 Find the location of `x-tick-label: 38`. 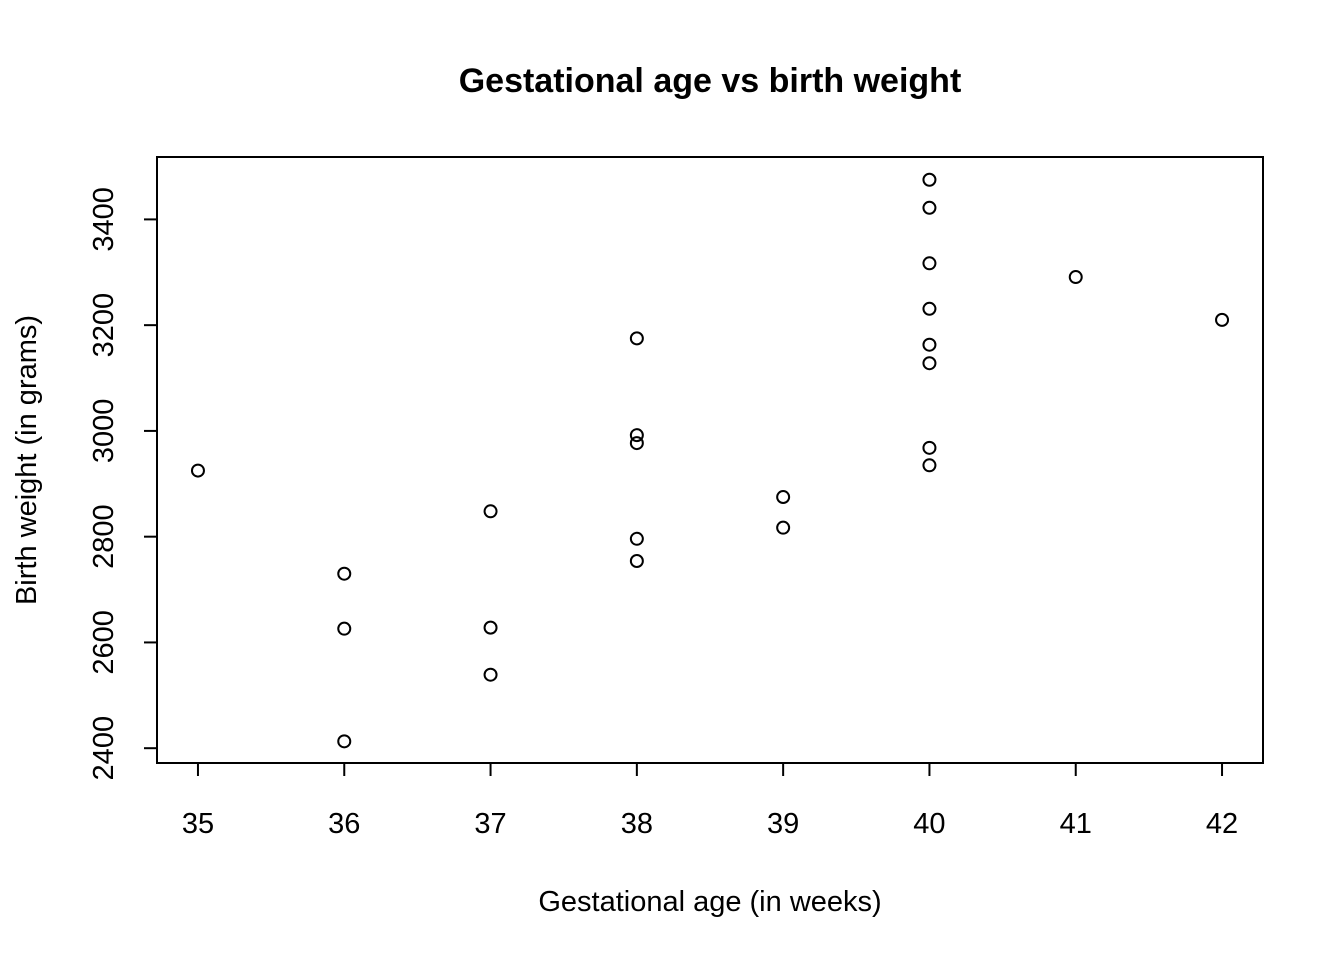

x-tick-label: 38 is located at coordinates (637, 824).